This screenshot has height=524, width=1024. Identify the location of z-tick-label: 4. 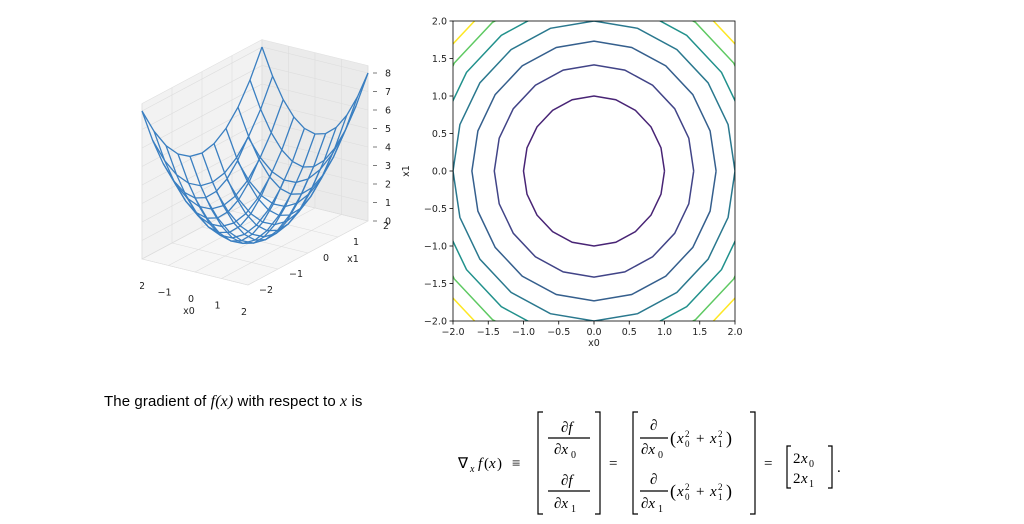
(388, 148).